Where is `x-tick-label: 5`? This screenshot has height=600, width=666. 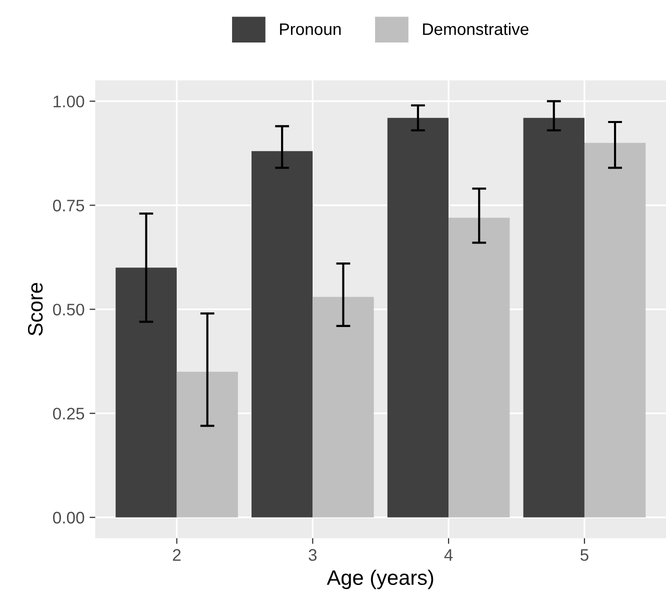 x-tick-label: 5 is located at coordinates (584, 555).